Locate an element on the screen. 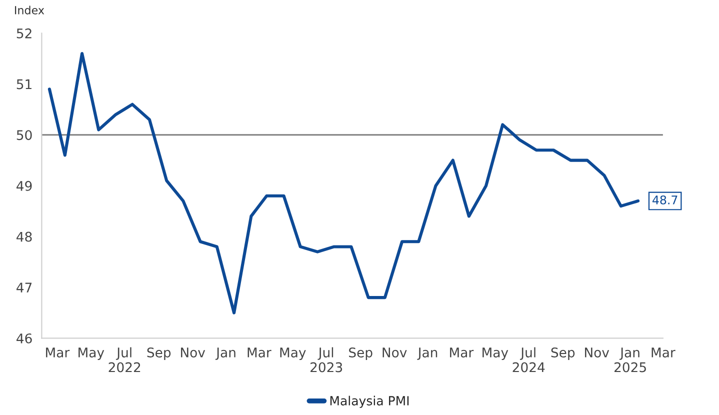  y-tick-label: 52 is located at coordinates (24, 33).